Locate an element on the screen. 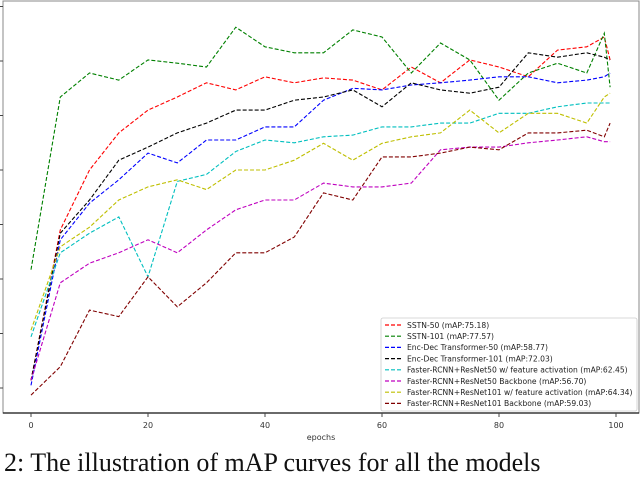 The width and height of the screenshot is (640, 478). x-tick-label: 0 is located at coordinates (30, 425).